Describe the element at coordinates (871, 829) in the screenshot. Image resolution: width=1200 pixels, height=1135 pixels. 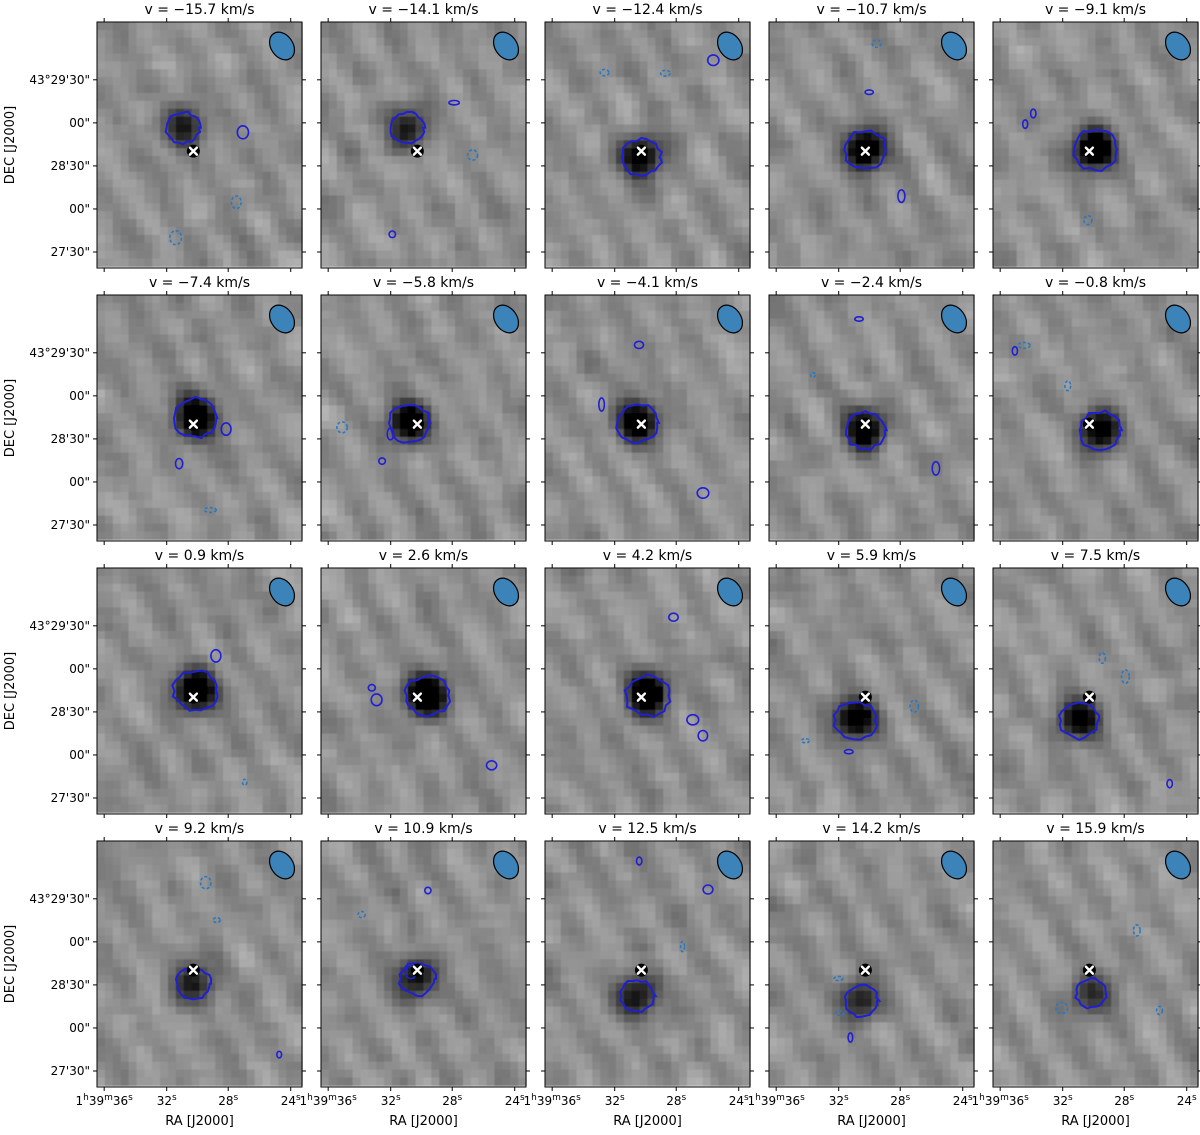
I see `panel-velocity-title: v = 14.2 km/s` at that location.